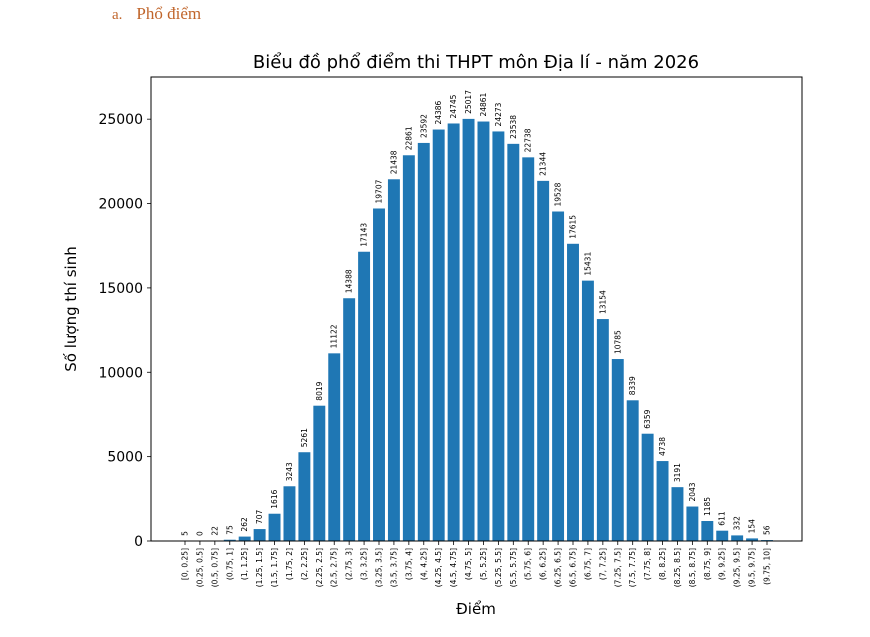  I want to click on x-tick-label: (7.5, 7.75], so click(632, 567).